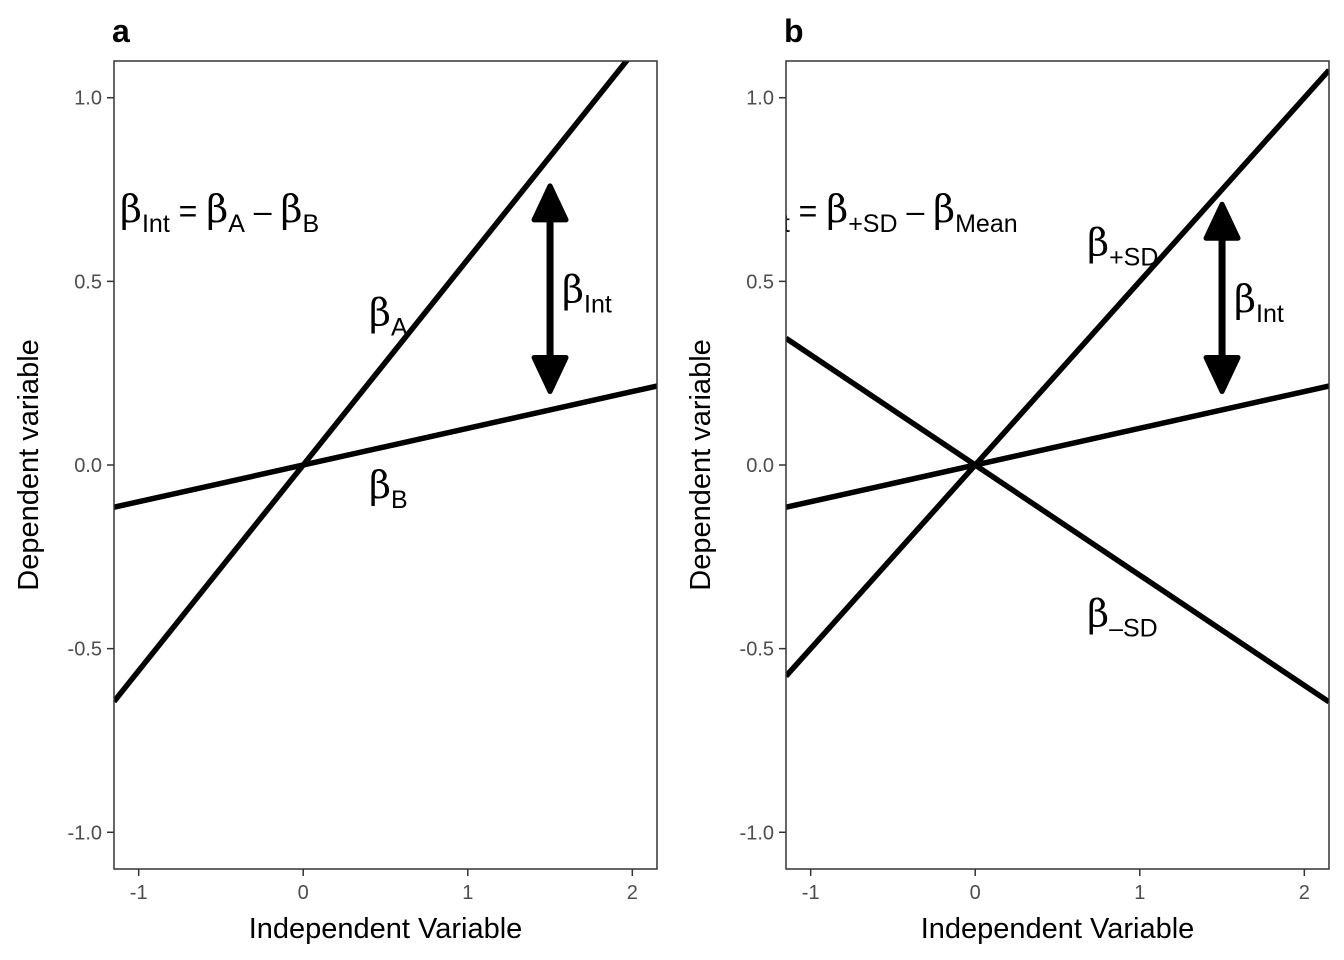 This screenshot has height=960, width=1344. Describe the element at coordinates (632, 893) in the screenshot. I see `panel-a-x-tick-label-3: 2` at that location.